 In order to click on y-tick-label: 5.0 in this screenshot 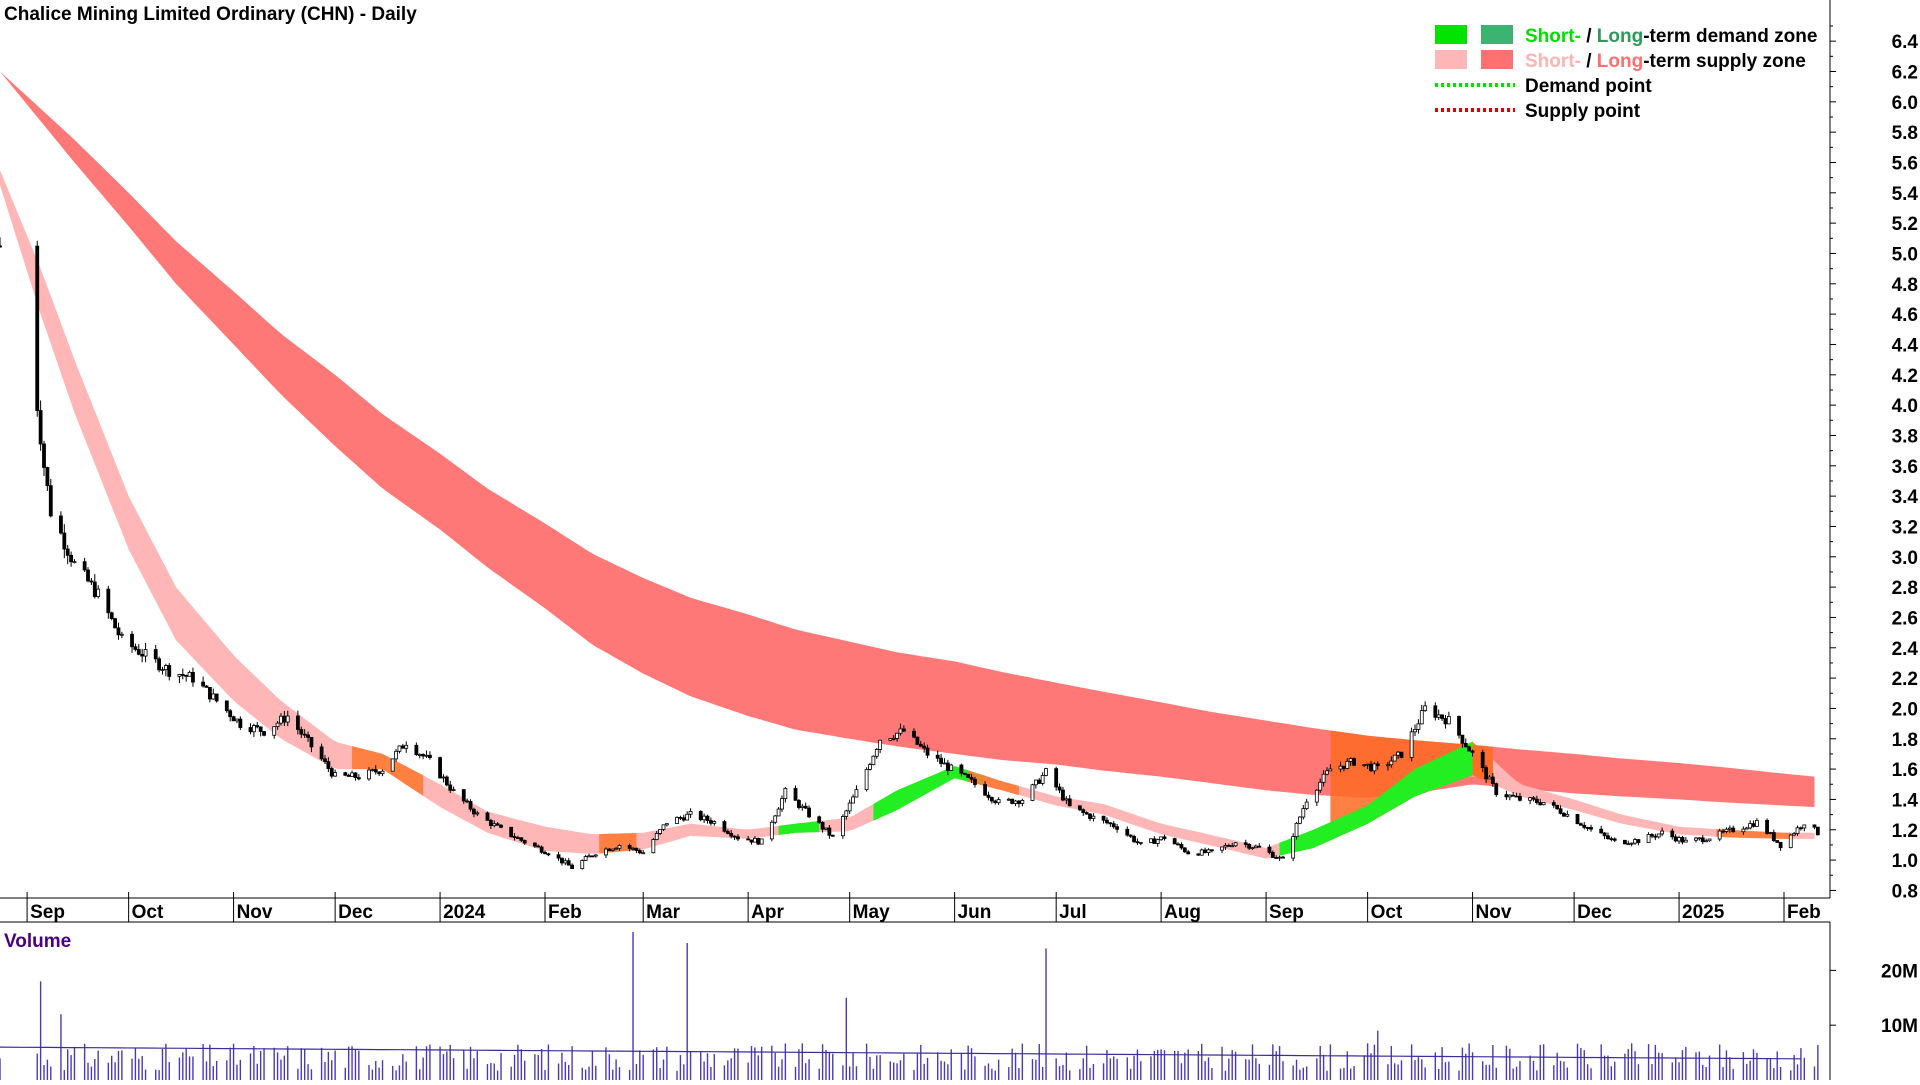, I will do `click(1905, 254)`.